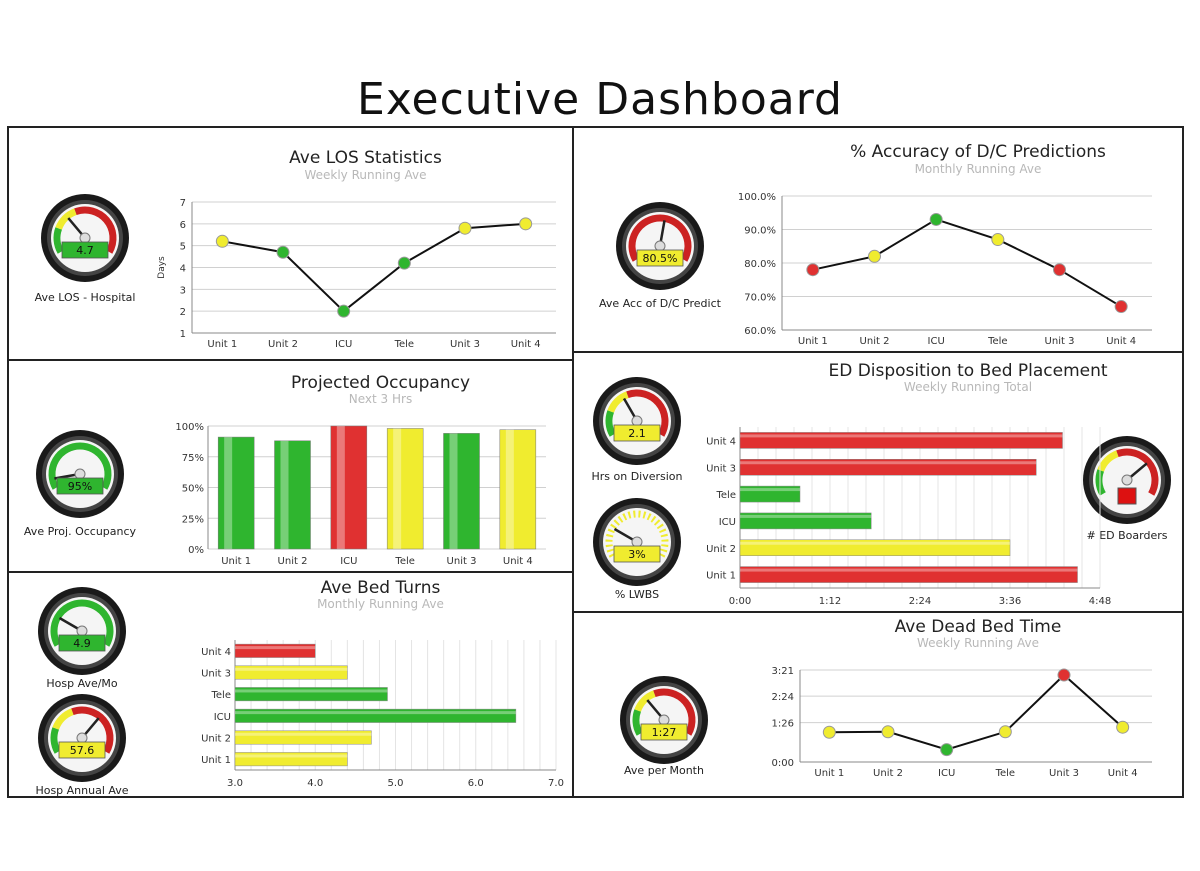 This screenshot has height=871, width=1200. I want to click on panel-title: Ave Bed Turns, so click(380, 588).